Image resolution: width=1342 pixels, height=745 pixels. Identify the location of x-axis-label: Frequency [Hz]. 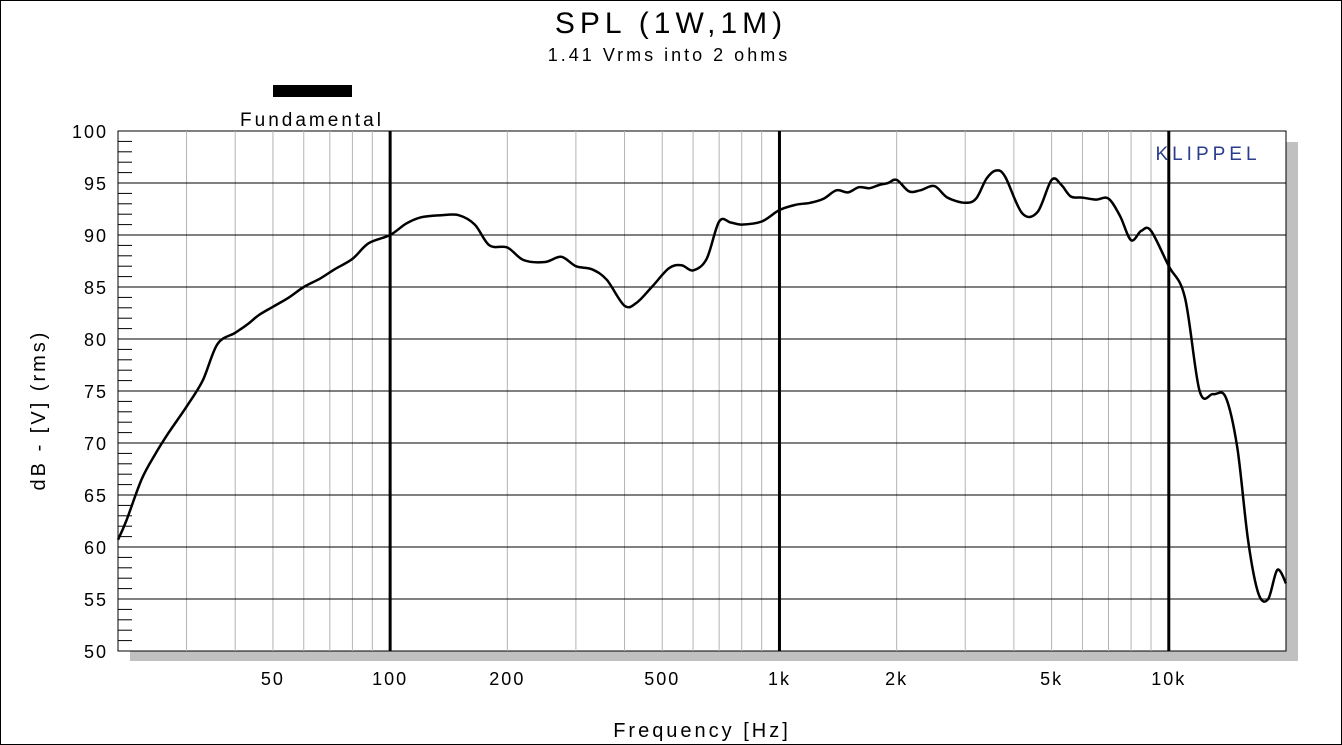
(702, 731).